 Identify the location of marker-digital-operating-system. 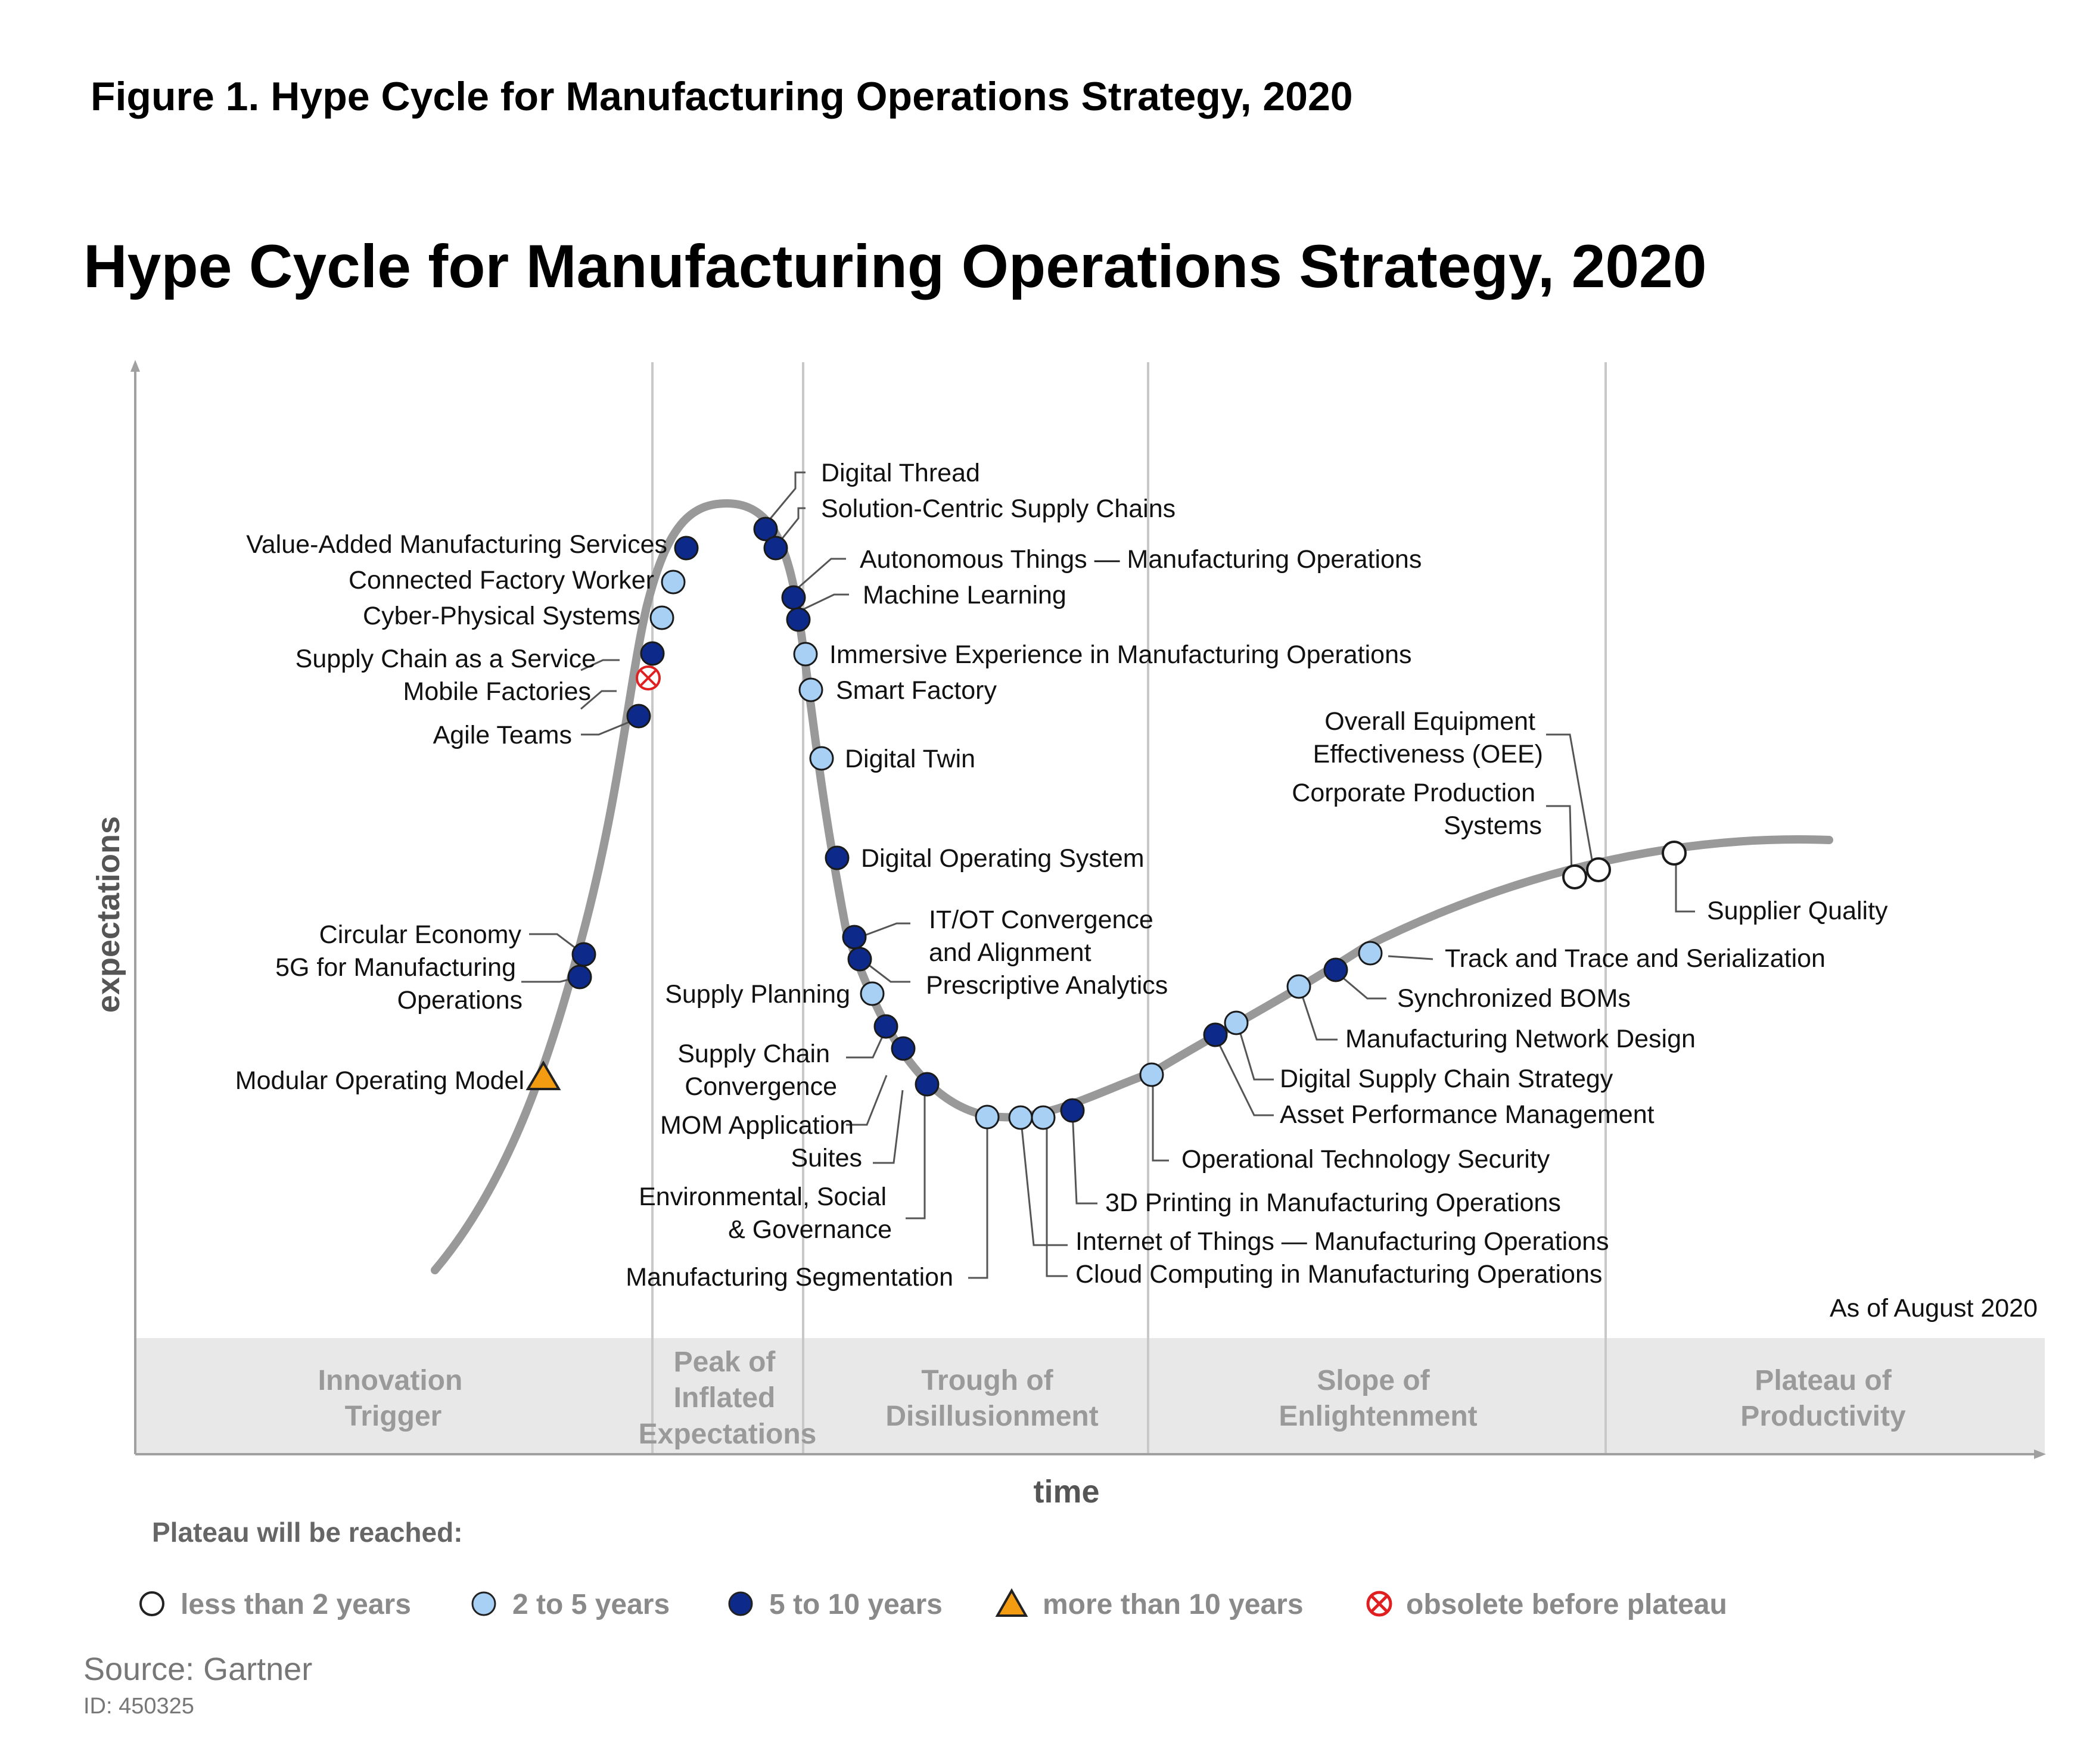
(838, 857).